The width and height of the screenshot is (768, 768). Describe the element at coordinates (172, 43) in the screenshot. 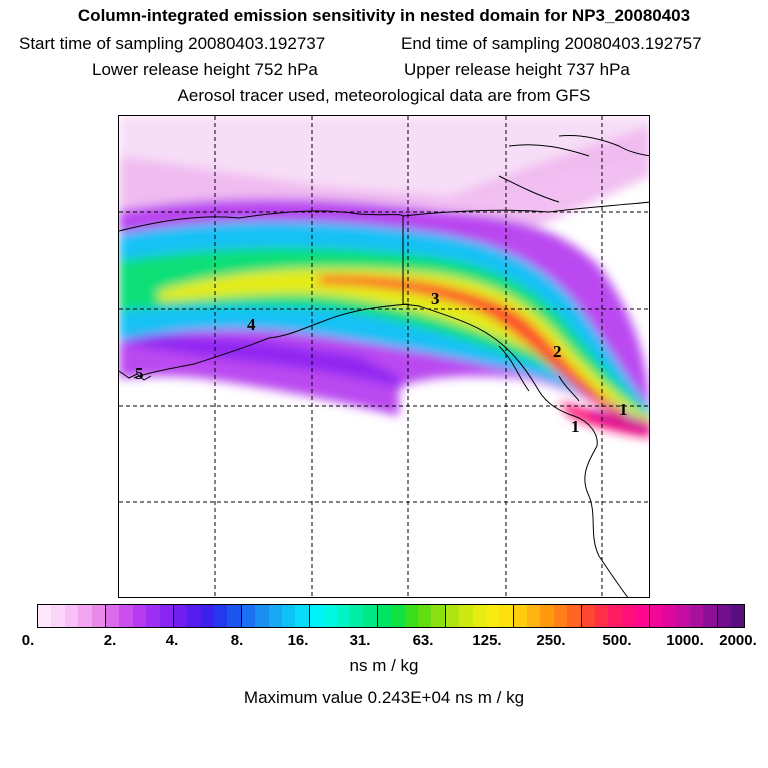

I see `start-time-label: Start time of sampling 20080403.192737` at that location.